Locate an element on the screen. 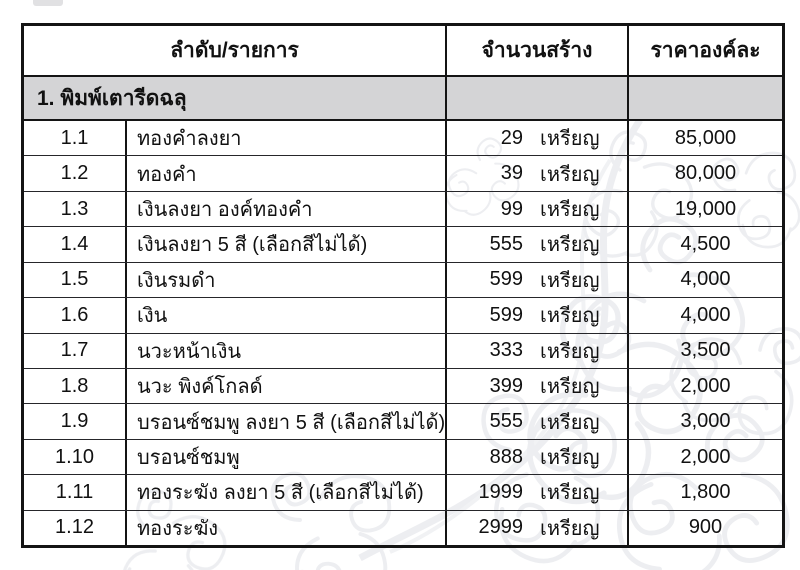 This screenshot has width=800, height=570. header-price: ราคาองค์ละ is located at coordinates (704, 50).